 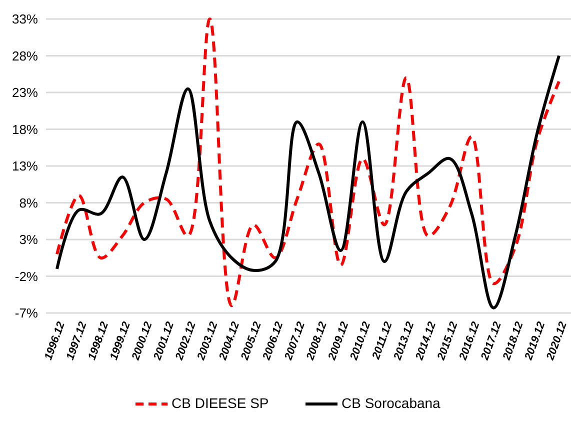 What do you see at coordinates (26, 313) in the screenshot?
I see `y-tick-label: -7%` at bounding box center [26, 313].